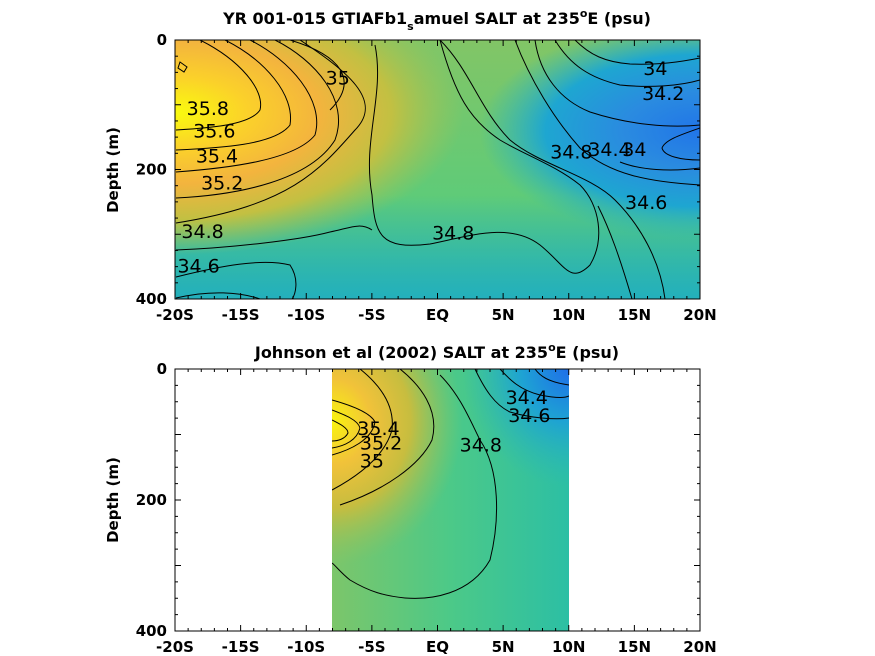 The image size is (875, 656). Describe the element at coordinates (214, 132) in the screenshot. I see `contour-label: 35.6` at that location.